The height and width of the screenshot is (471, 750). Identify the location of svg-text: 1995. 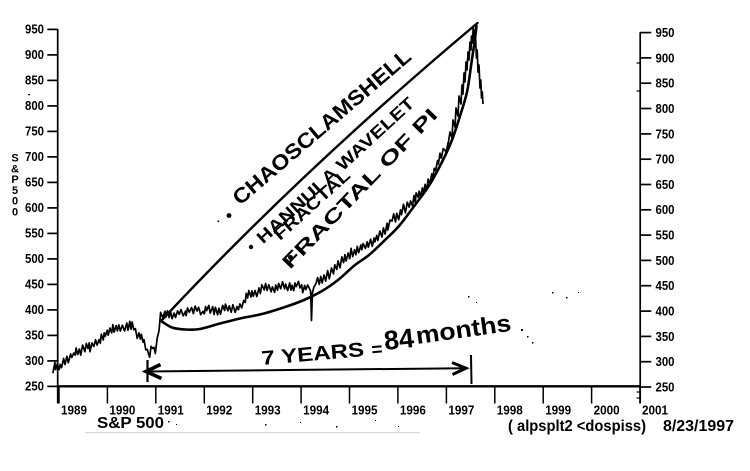
(365, 411).